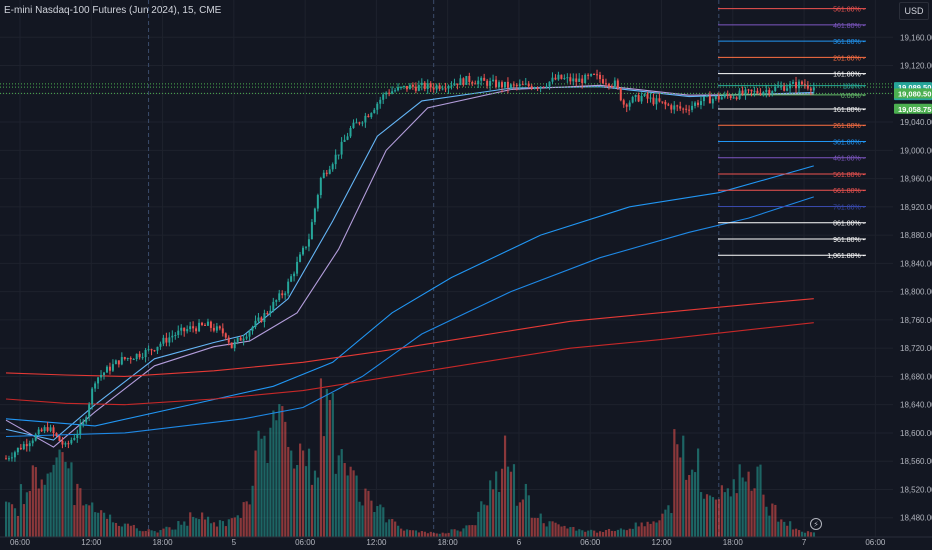 This screenshot has width=932, height=550. I want to click on fib-level-label: 561.80% -, so click(849, 175).